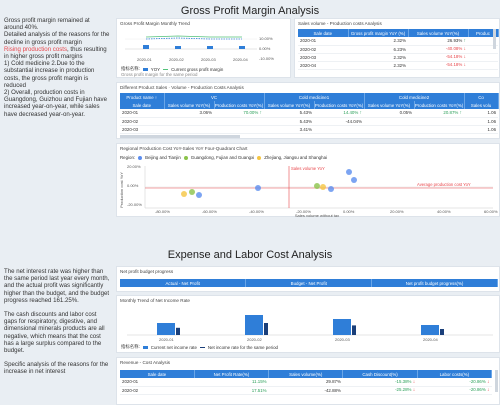 The image size is (500, 405). I want to click on group-cold-medicine1: Cold medicine1, so click(314, 97).